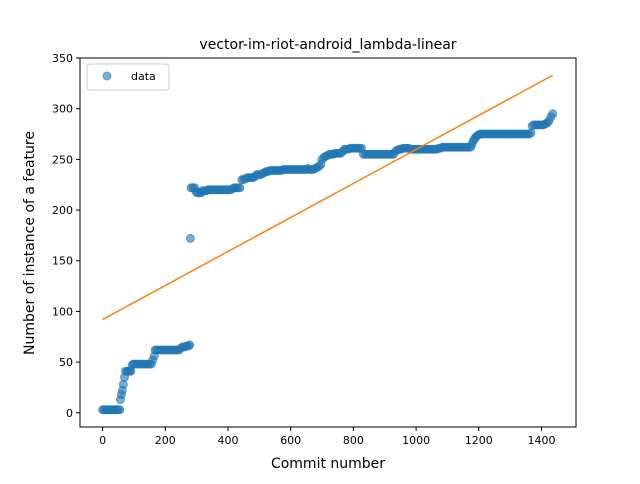 The width and height of the screenshot is (640, 484). I want to click on x-tick-label: 1000, so click(416, 440).